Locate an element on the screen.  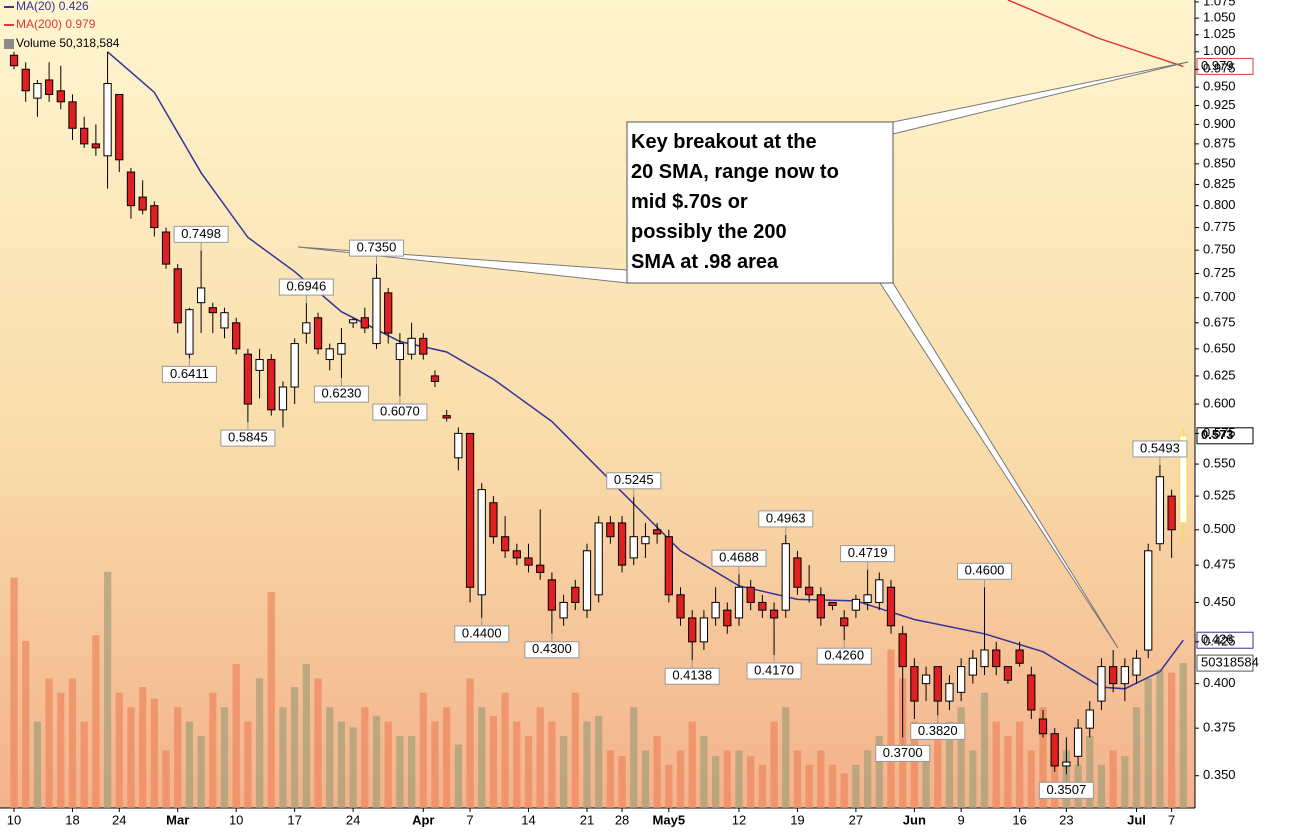
y-tick-label: 0.425 is located at coordinates (1219, 640).